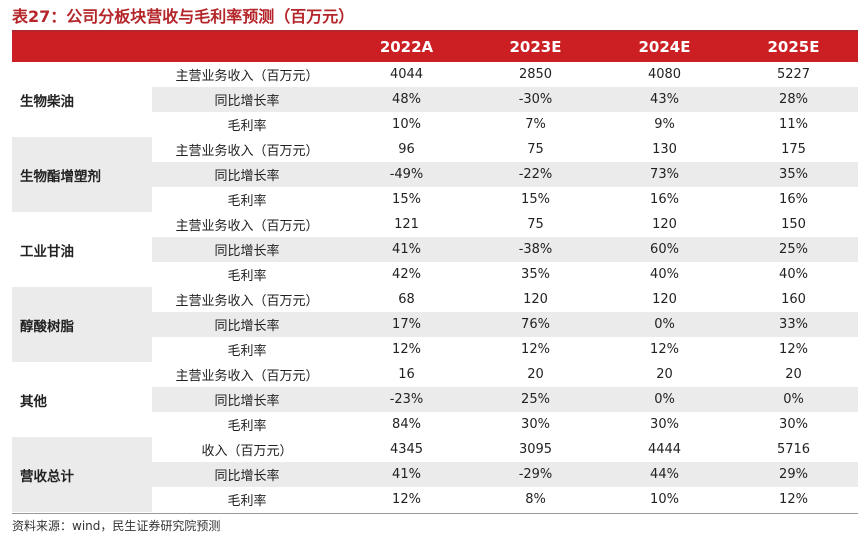  I want to click on table-title: 表27：公司分板块营收与毛利率预测（百万元）, so click(183, 16).